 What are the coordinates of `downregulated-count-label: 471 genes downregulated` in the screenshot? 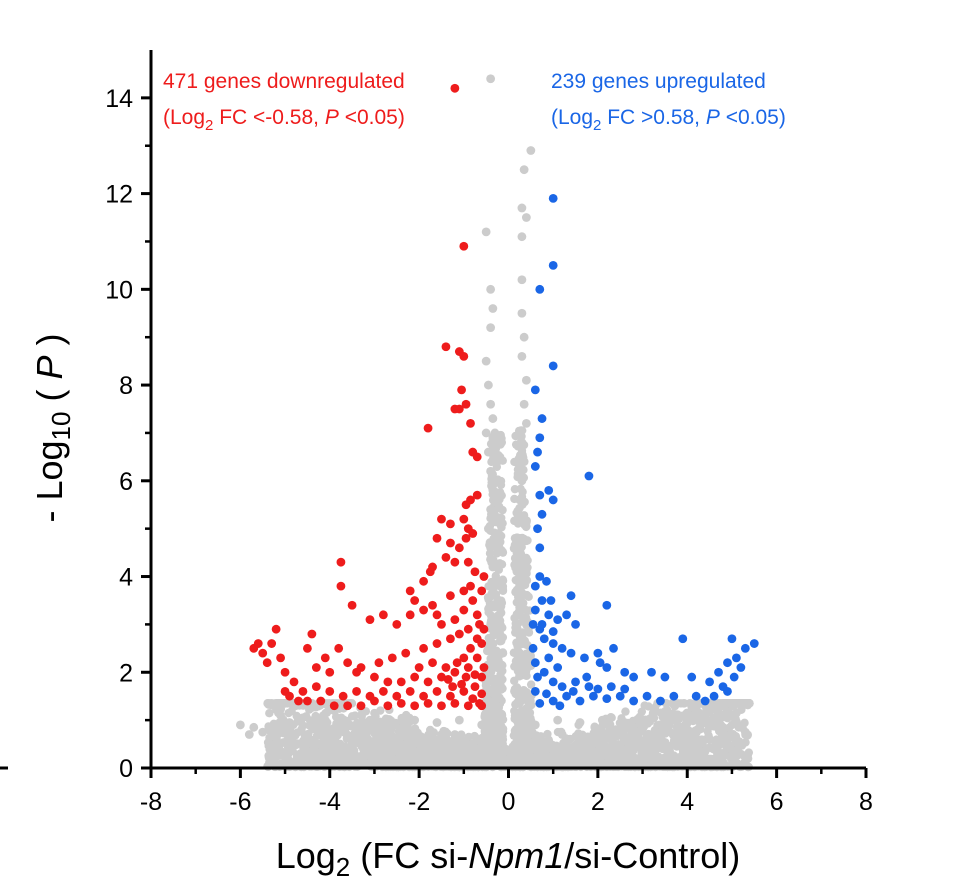 It's located at (284, 81).